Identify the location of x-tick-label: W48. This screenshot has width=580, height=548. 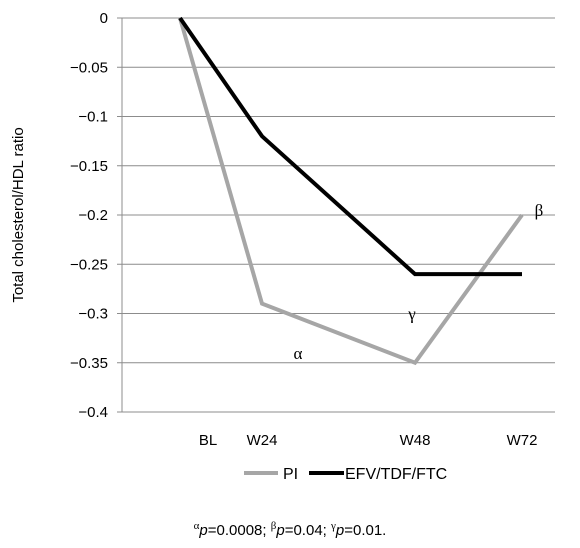
(415, 440).